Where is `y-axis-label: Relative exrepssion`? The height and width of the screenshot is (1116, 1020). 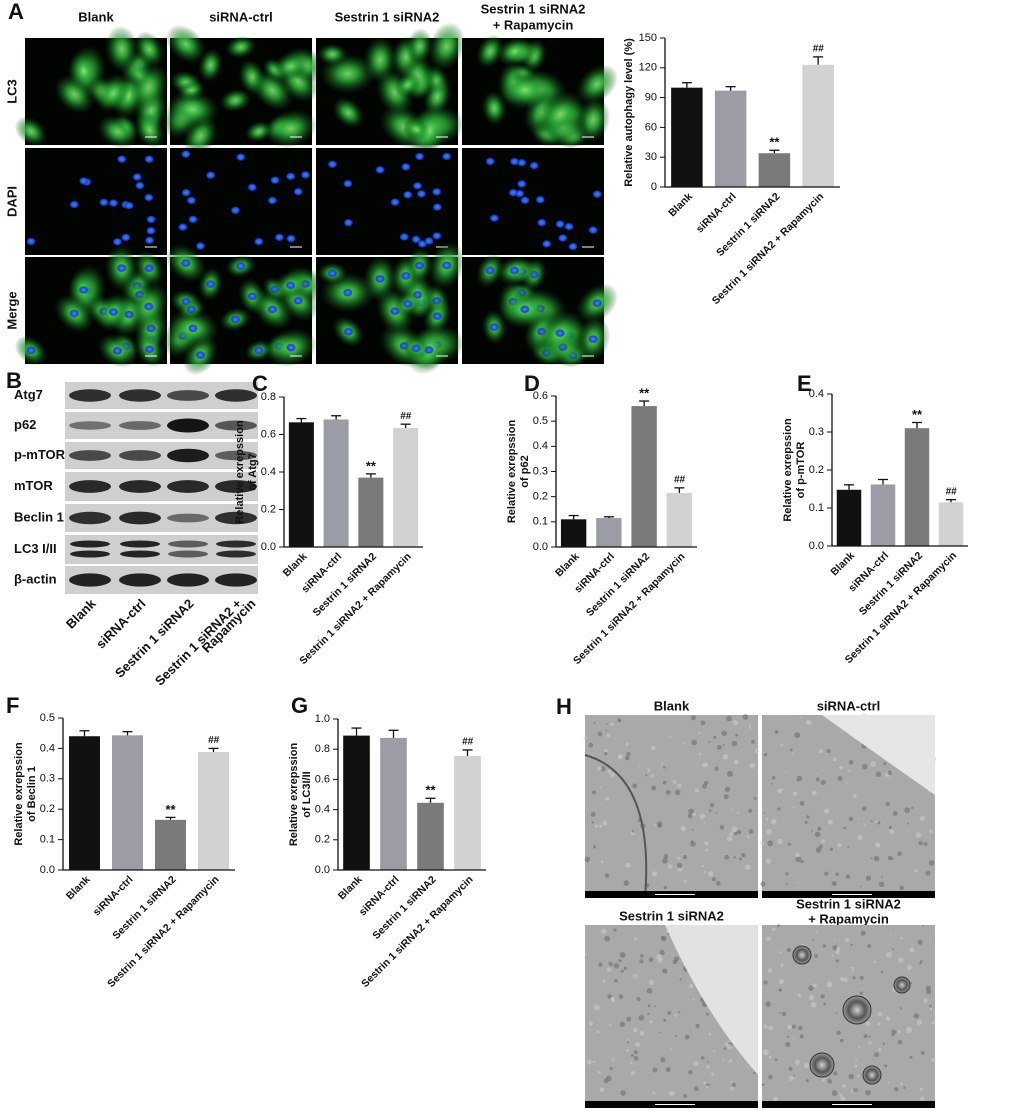 y-axis-label: Relative exrepssion is located at coordinates (240, 472).